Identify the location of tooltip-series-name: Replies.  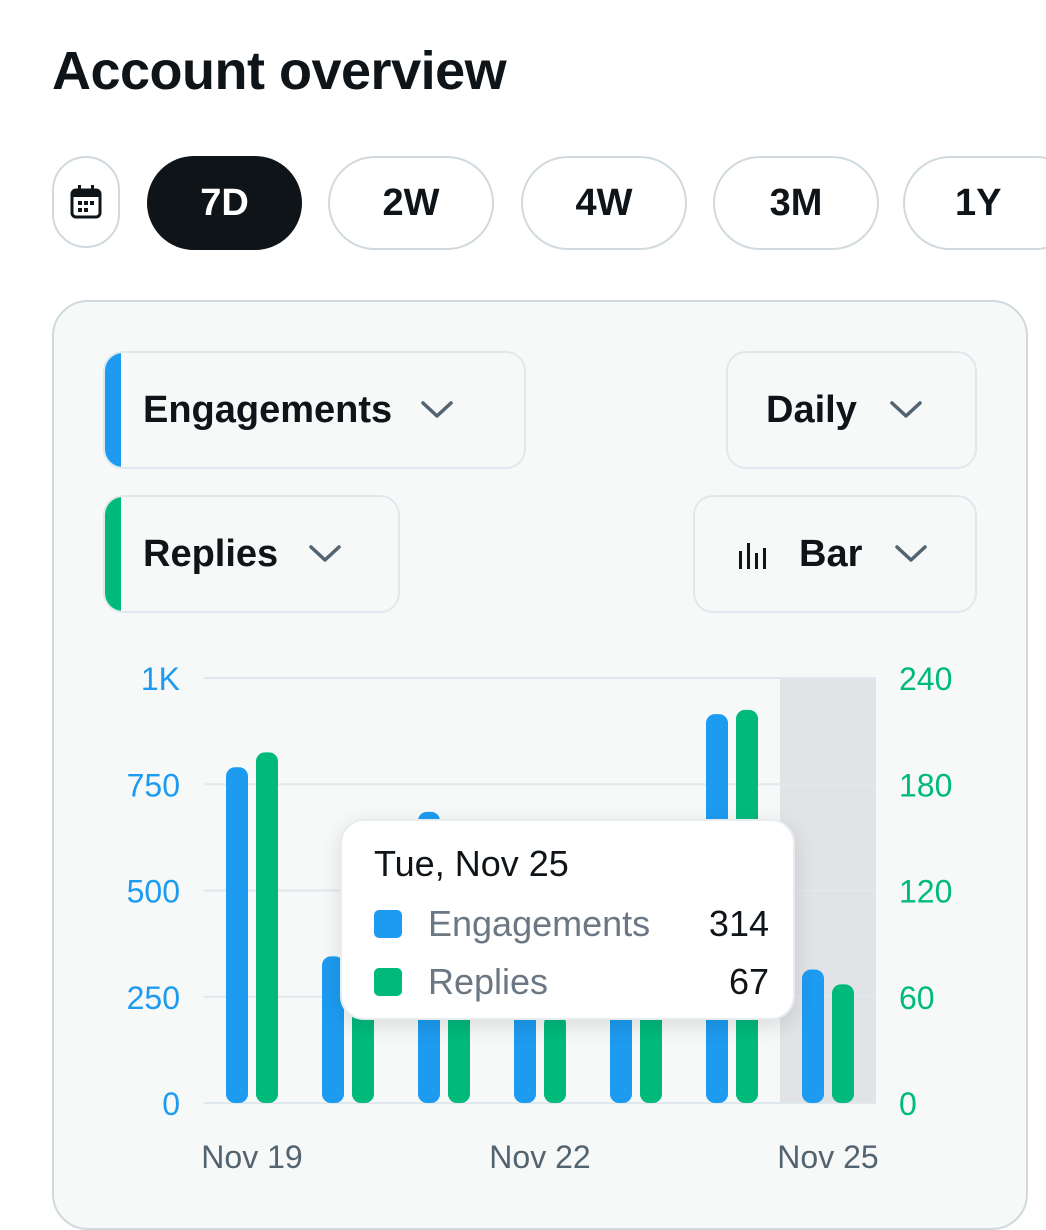
(488, 981).